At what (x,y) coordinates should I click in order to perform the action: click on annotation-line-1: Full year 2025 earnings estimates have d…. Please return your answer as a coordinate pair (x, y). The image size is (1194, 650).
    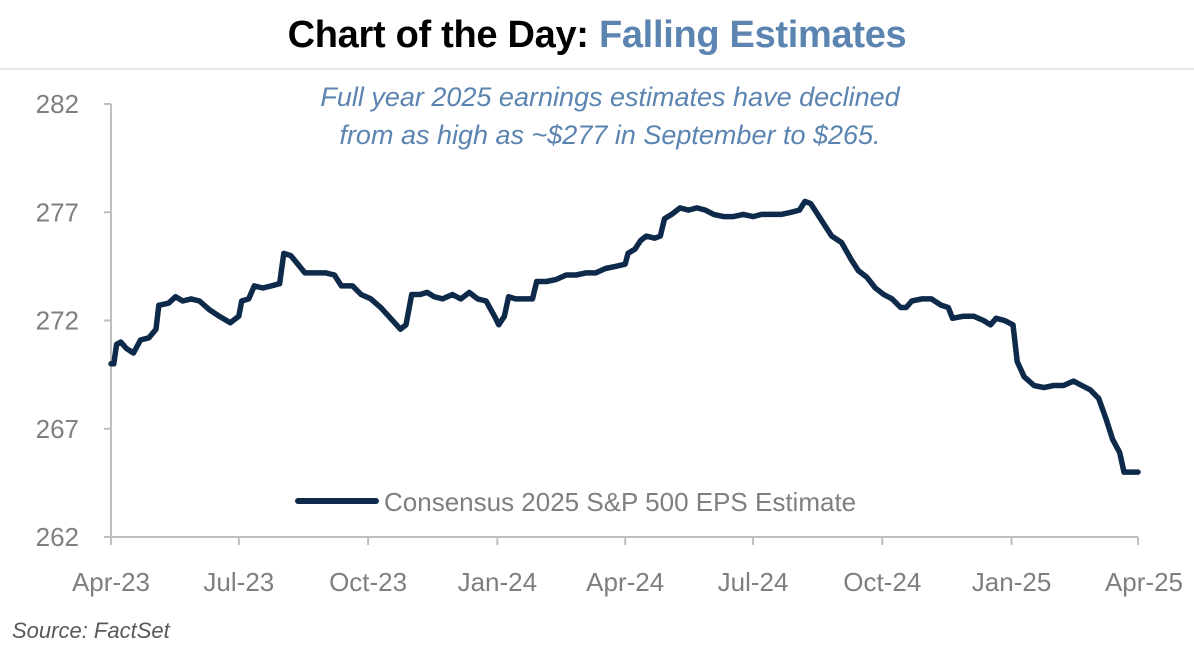
    Looking at the image, I should click on (610, 97).